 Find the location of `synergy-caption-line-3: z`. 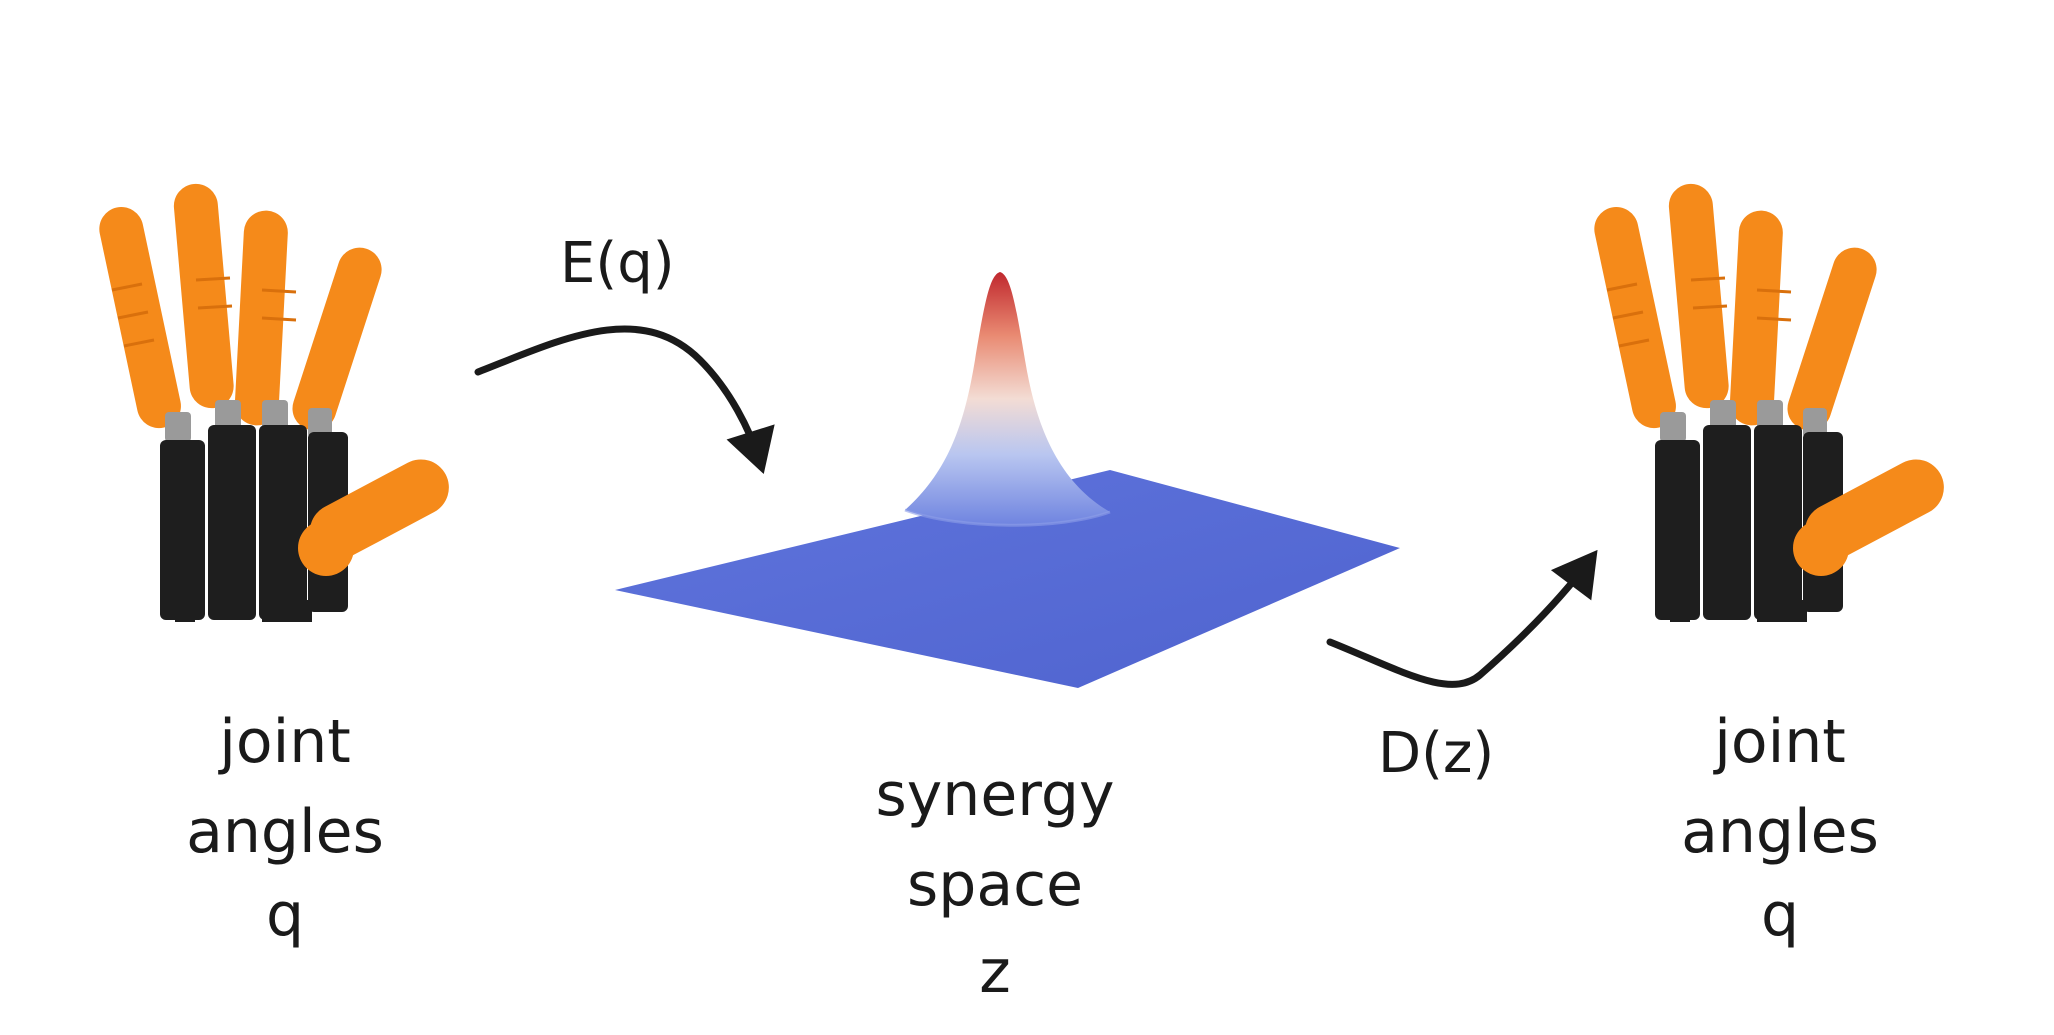

synergy-caption-line-3: z is located at coordinates (995, 972).